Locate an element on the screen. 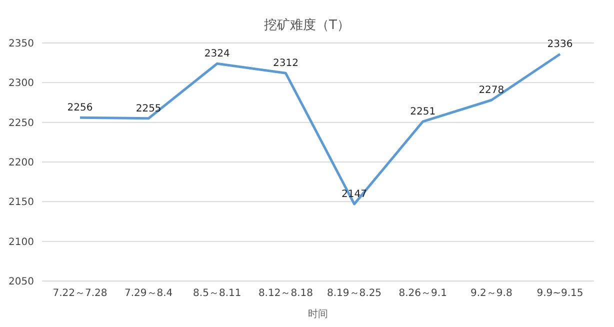 This screenshot has height=327, width=614. x-tick-label: 8.19～8.25 is located at coordinates (354, 294).